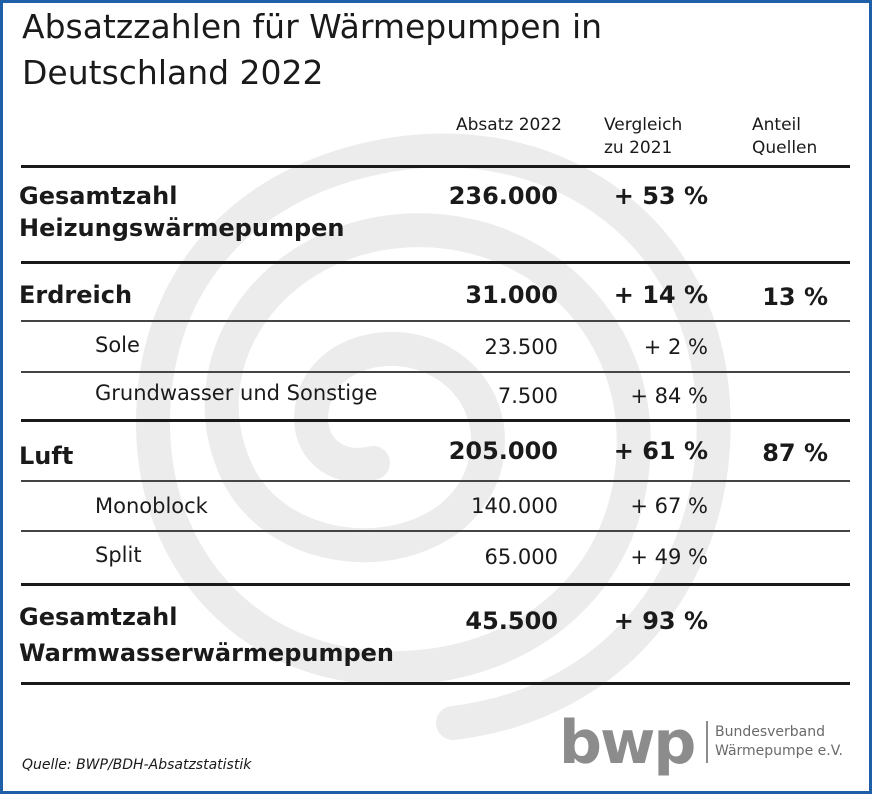 The height and width of the screenshot is (794, 872). What do you see at coordinates (776, 125) in the screenshot?
I see `col-header-anteil-1: Anteil` at bounding box center [776, 125].